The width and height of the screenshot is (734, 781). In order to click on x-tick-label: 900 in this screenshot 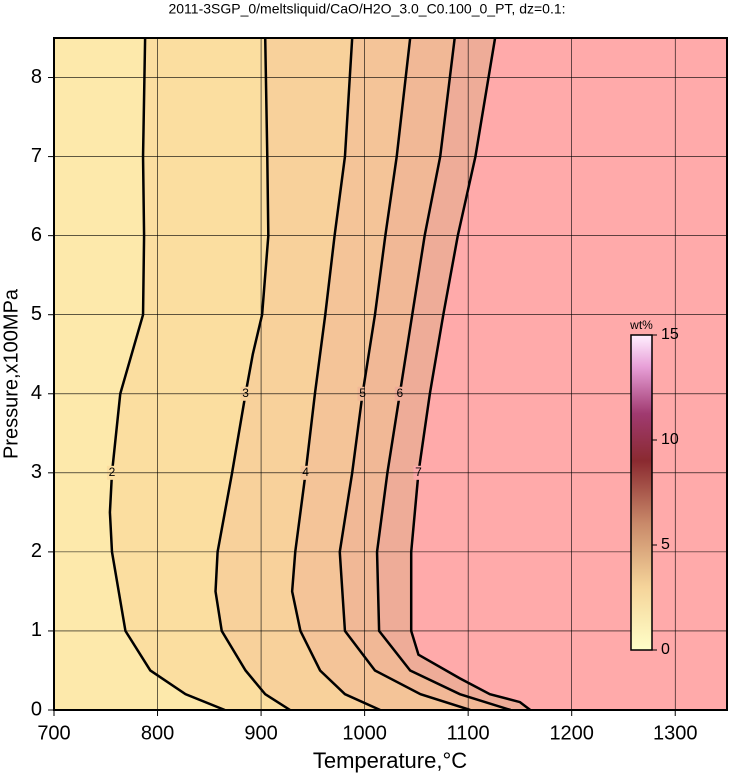, I will do `click(260, 733)`.